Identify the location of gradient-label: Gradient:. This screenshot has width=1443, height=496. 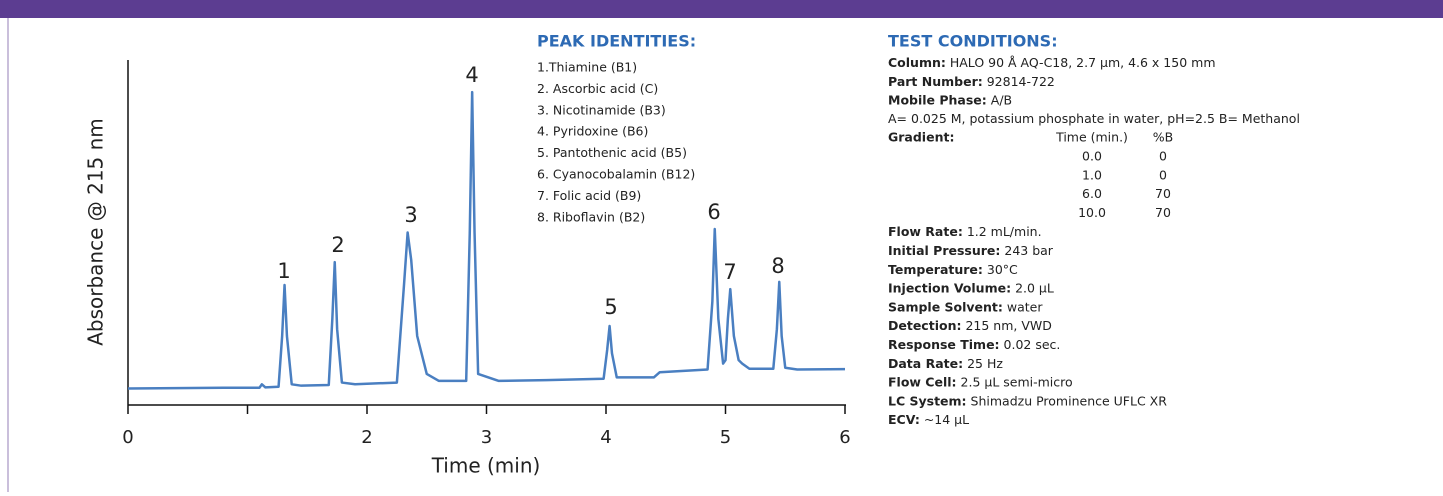
(921, 137).